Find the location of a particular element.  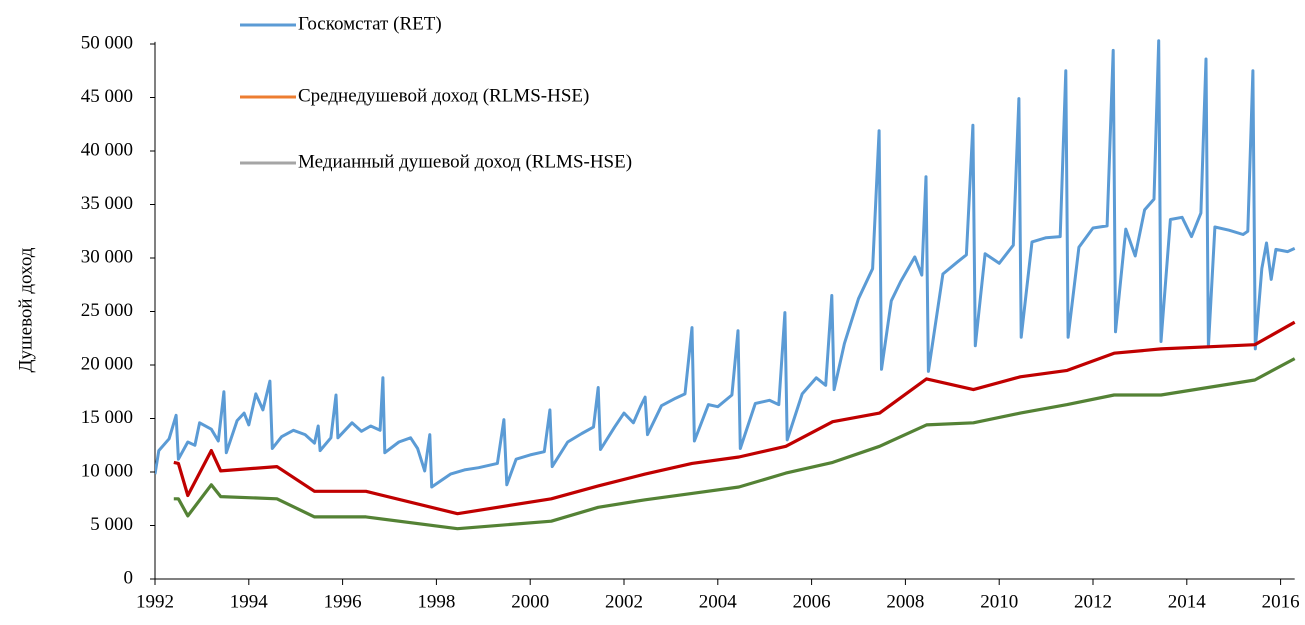

x-tick-label: 2012 is located at coordinates (1093, 601).